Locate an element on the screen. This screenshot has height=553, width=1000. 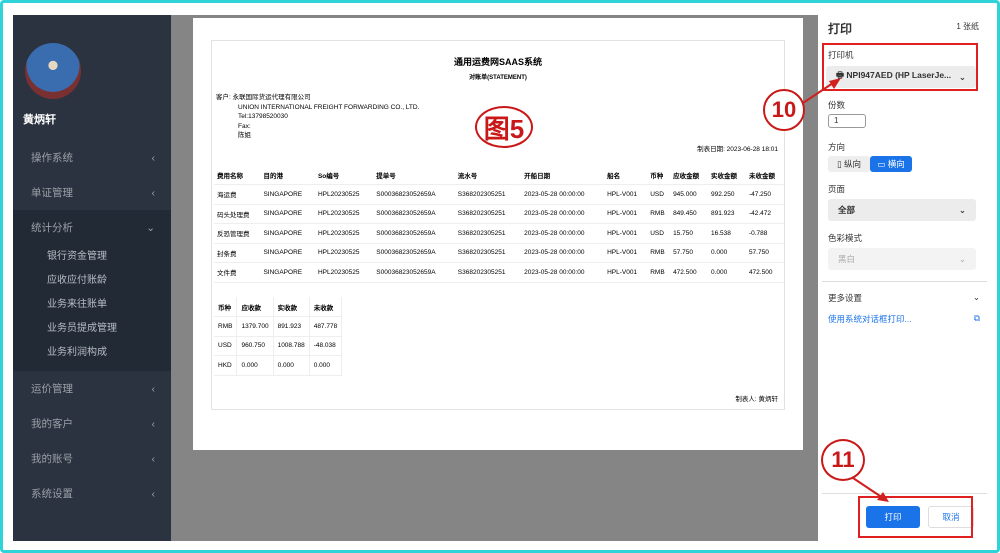
column-header: 币种 is located at coordinates (226, 307).